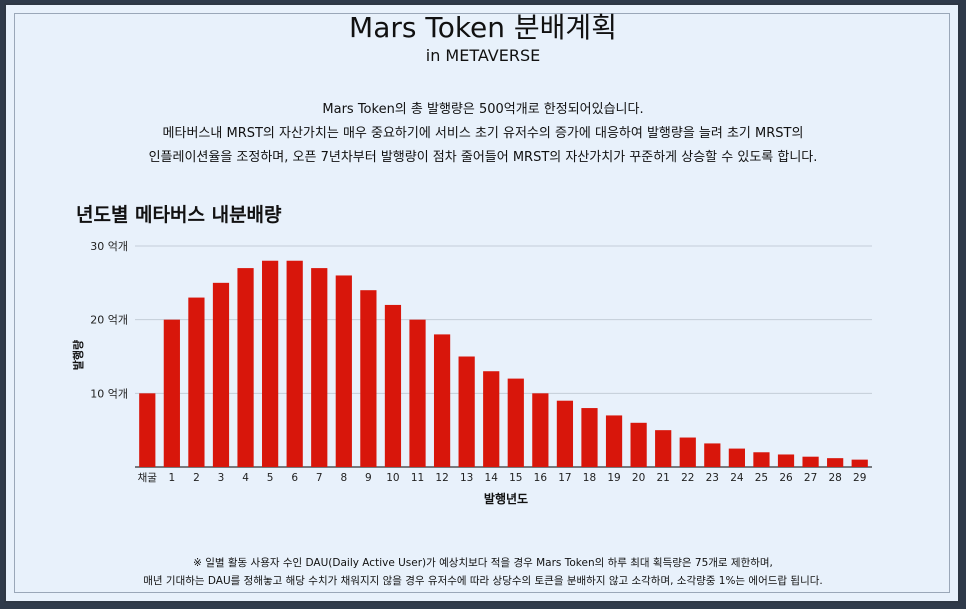 The image size is (966, 609). I want to click on x-tick-label: 채굴, so click(148, 478).